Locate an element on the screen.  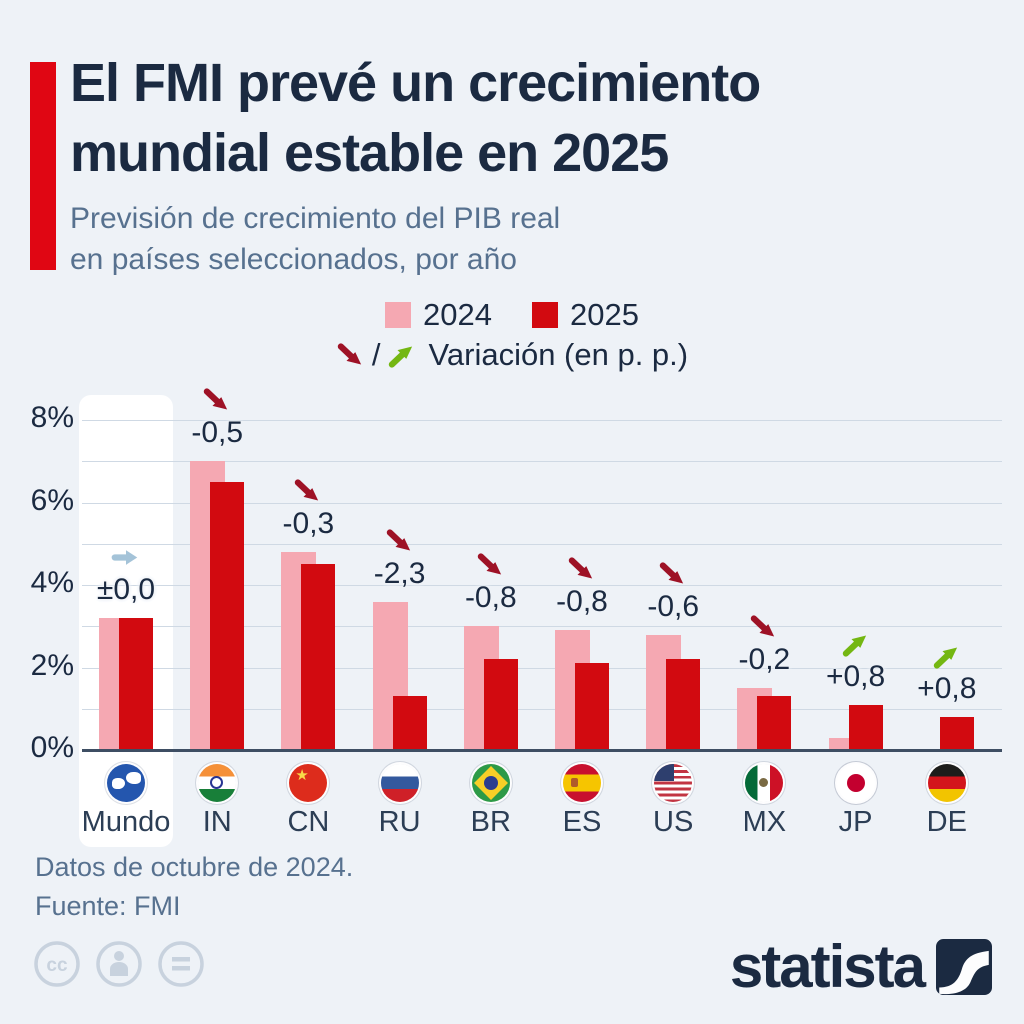
bar-2025-ru is located at coordinates (409, 723).